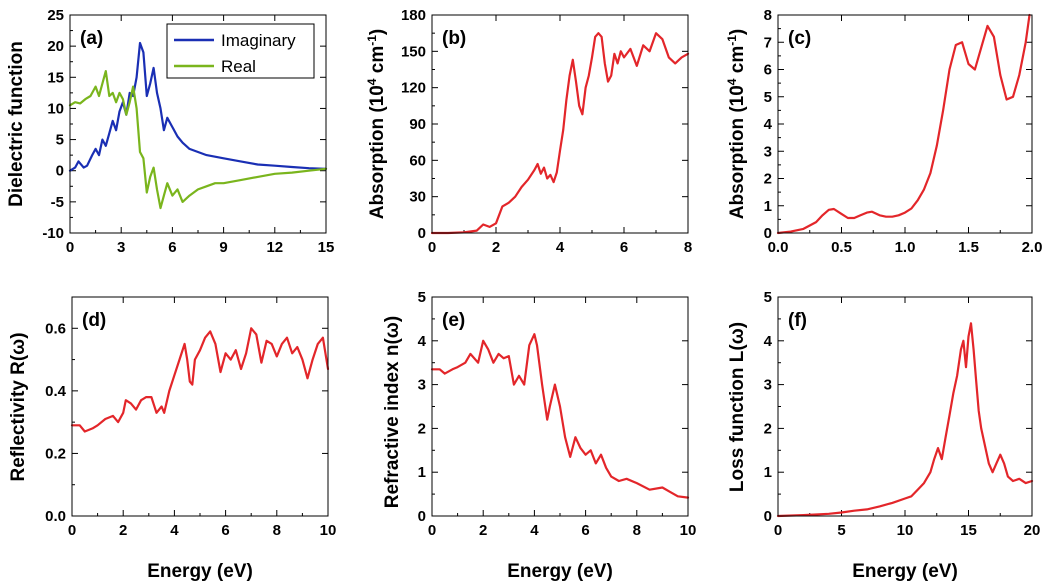 Image resolution: width=1047 pixels, height=584 pixels. I want to click on y-tick-label: 0.0, so click(55, 516).